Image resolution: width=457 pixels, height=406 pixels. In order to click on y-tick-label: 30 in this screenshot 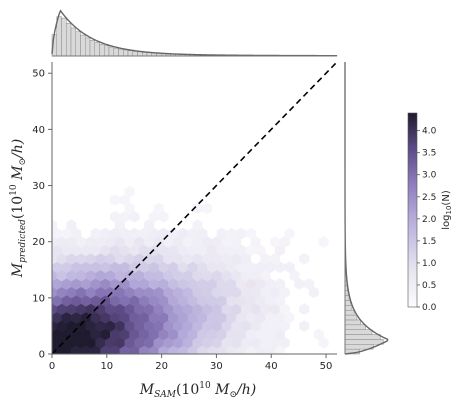, I will do `click(38, 186)`.